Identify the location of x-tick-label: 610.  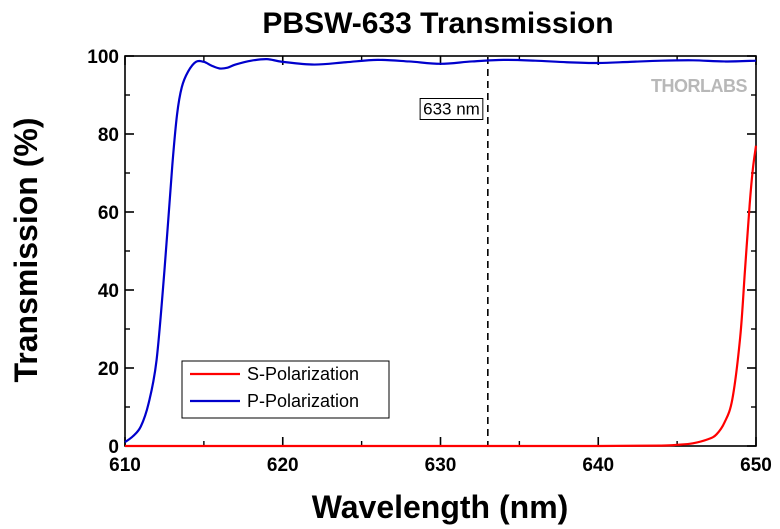
(125, 465).